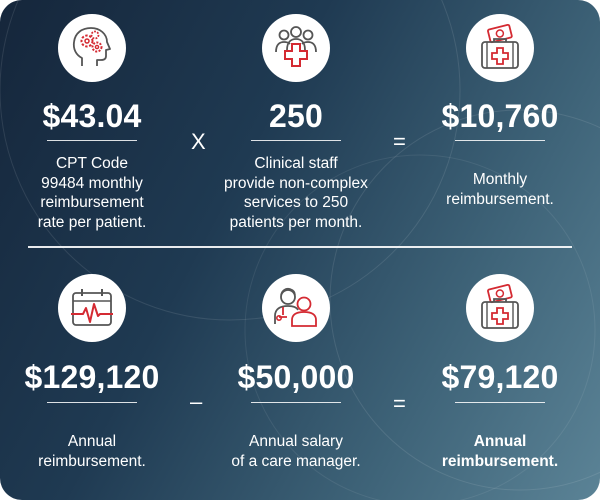  I want to click on group-medical-icon-badge, so click(296, 48).